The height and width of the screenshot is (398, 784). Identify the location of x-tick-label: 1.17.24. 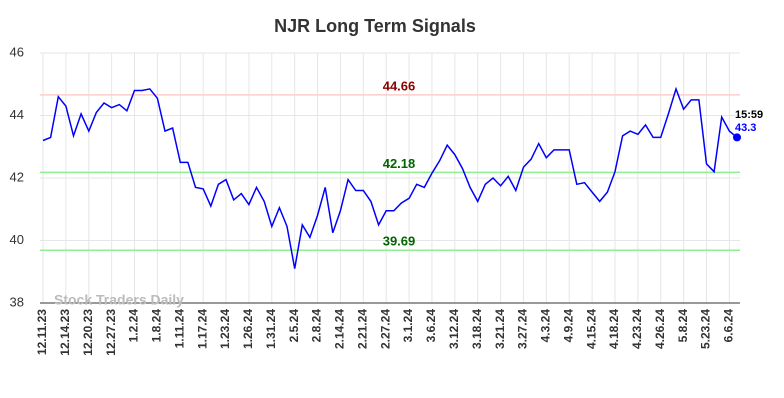
(202, 329).